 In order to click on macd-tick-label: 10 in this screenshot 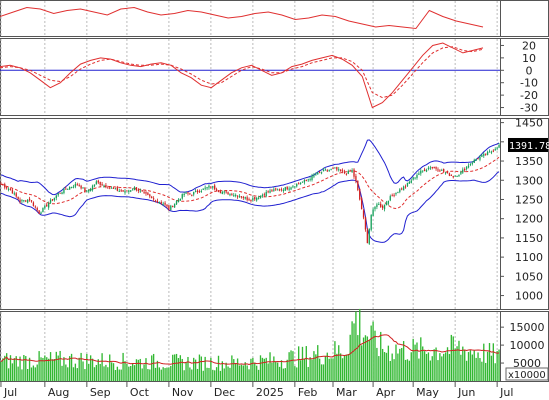, I will do `click(529, 58)`.